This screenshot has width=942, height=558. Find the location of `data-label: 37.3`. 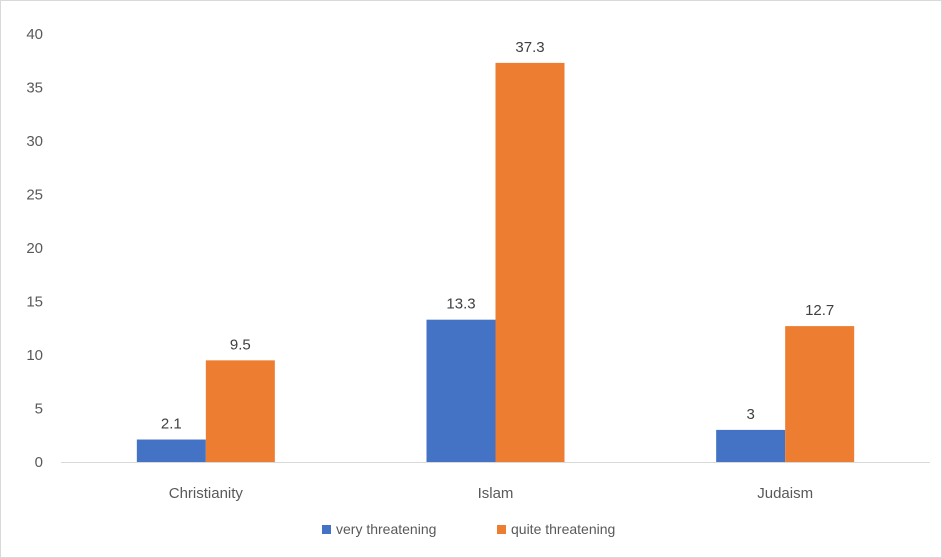

data-label: 37.3 is located at coordinates (529, 47).